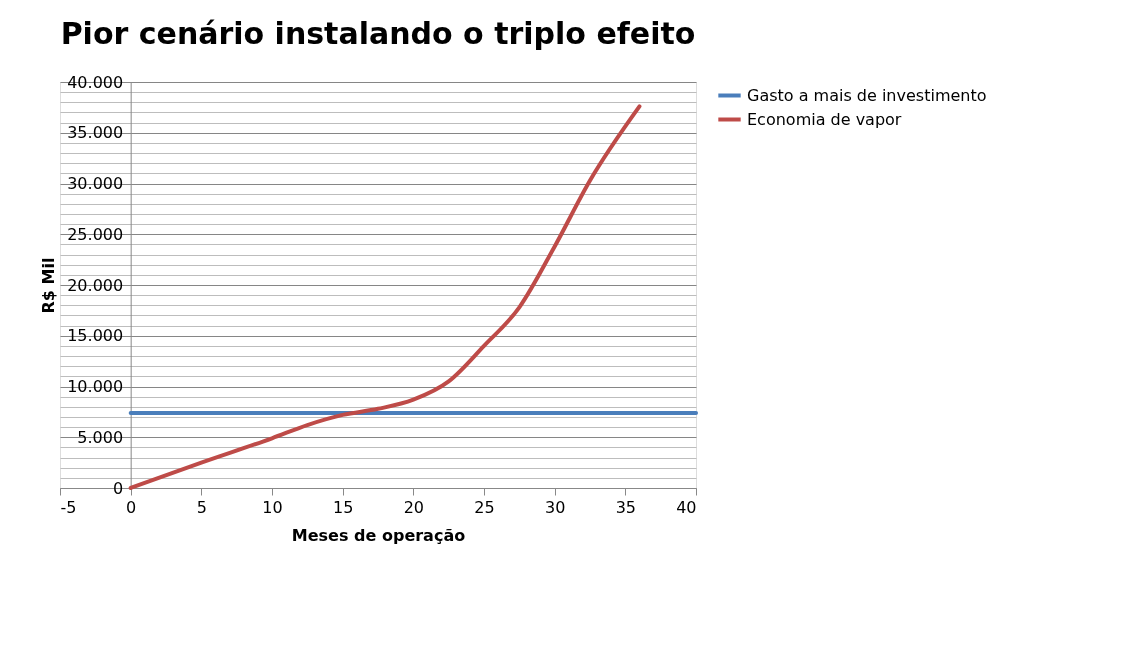  What do you see at coordinates (555, 507) in the screenshot?
I see `x-tick-label: 30` at bounding box center [555, 507].